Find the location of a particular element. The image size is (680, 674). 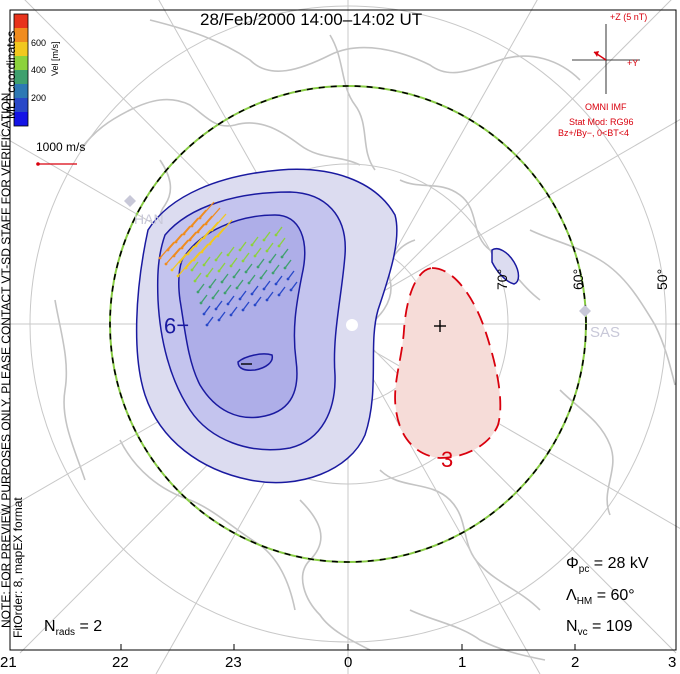

contour-neg-core is located at coordinates (255, 362).